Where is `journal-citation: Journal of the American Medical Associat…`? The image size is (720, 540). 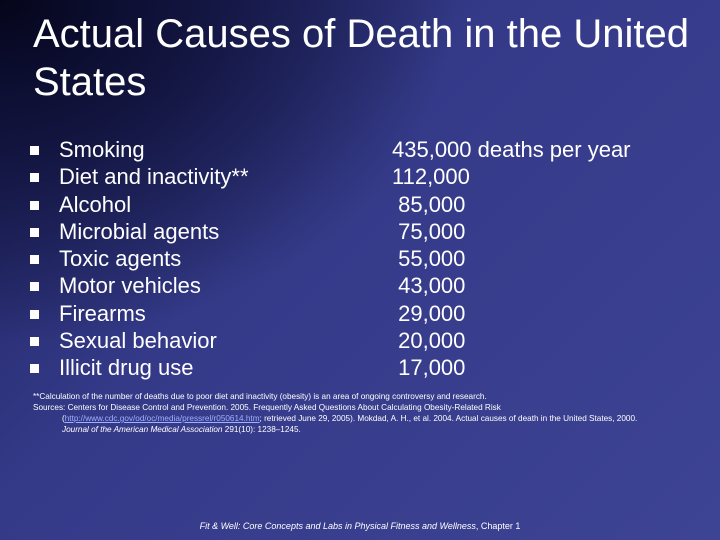 journal-citation: Journal of the American Medical Associat… is located at coordinates (368, 429).